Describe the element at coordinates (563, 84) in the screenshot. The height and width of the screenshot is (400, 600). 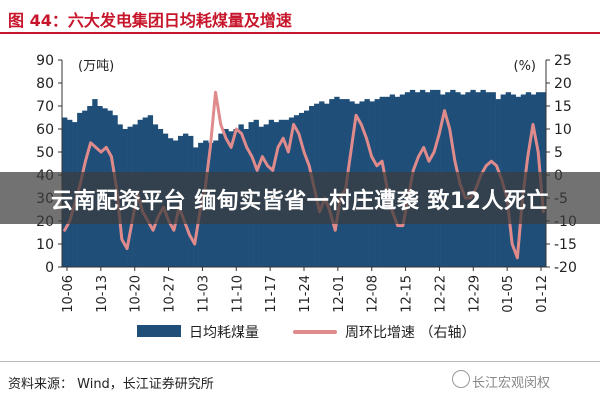
I see `right-tick-label: 20` at that location.